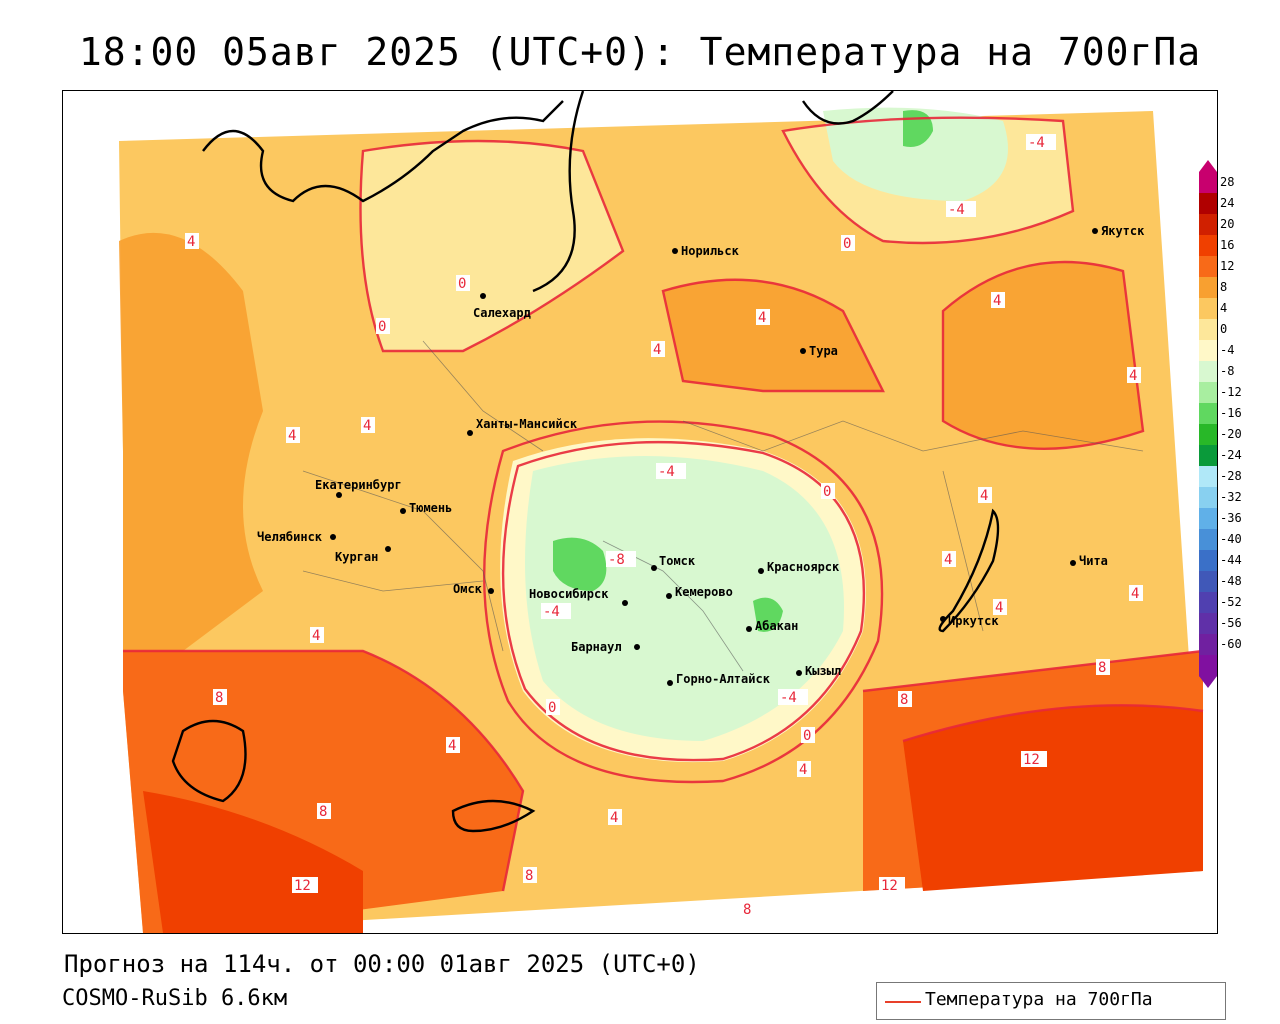 This screenshot has height=1024, width=1280. I want to click on city-label: Тура, so click(823, 351).